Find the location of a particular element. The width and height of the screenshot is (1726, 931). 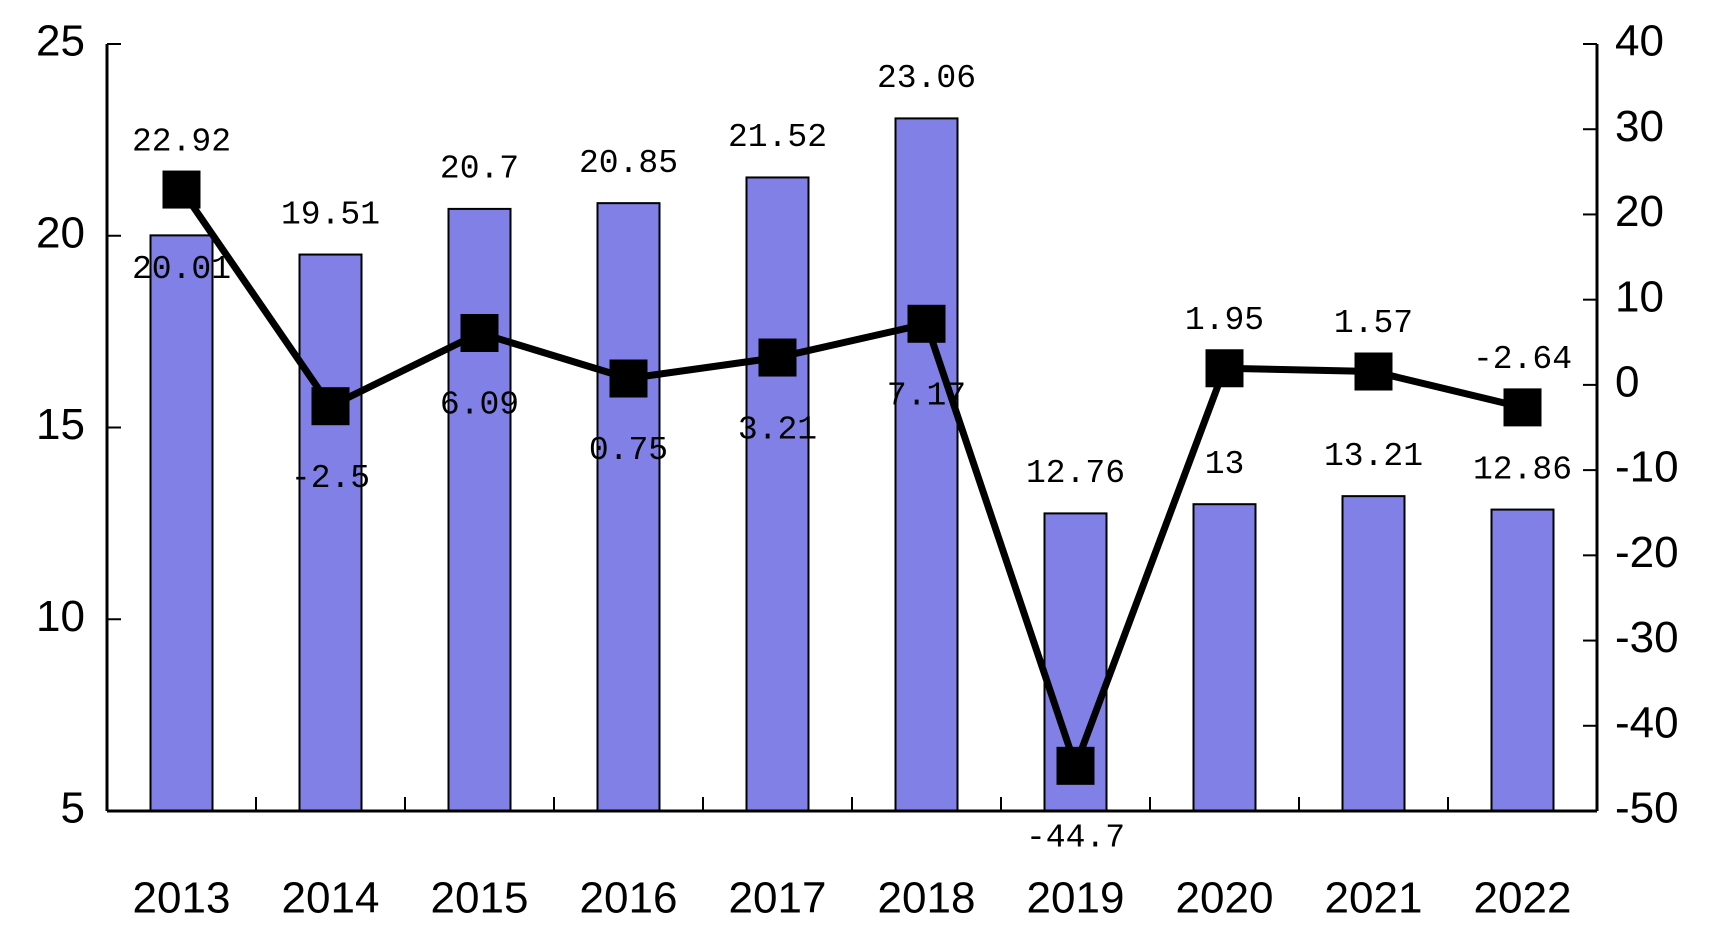

line-value-label: 1.57 is located at coordinates (1373, 323).